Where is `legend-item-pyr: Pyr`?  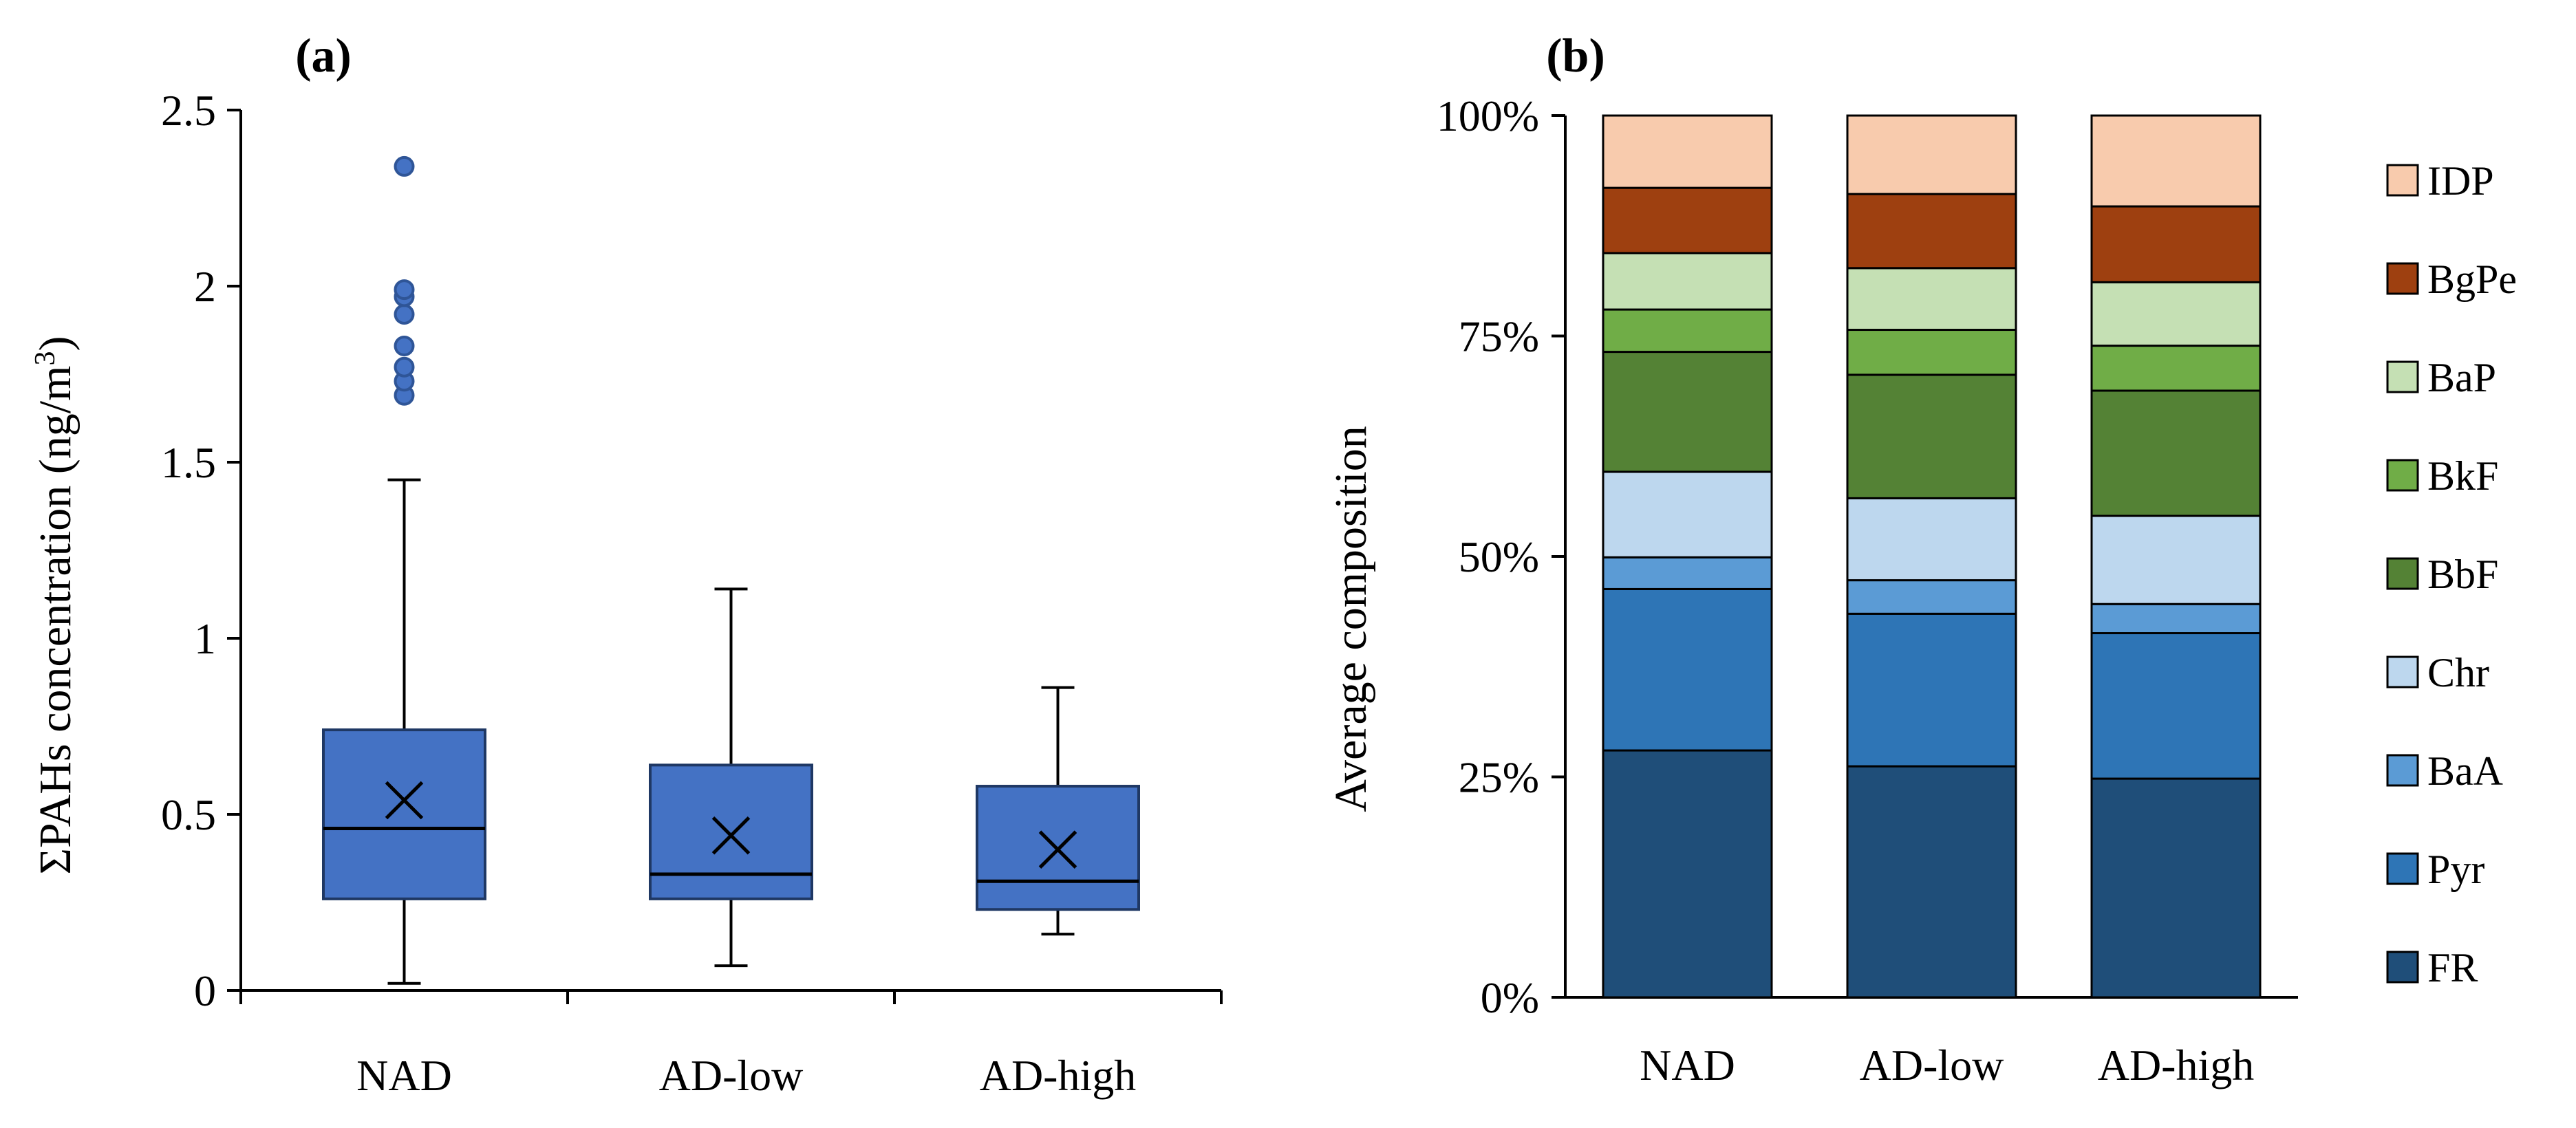
legend-item-pyr: Pyr is located at coordinates (2435, 869).